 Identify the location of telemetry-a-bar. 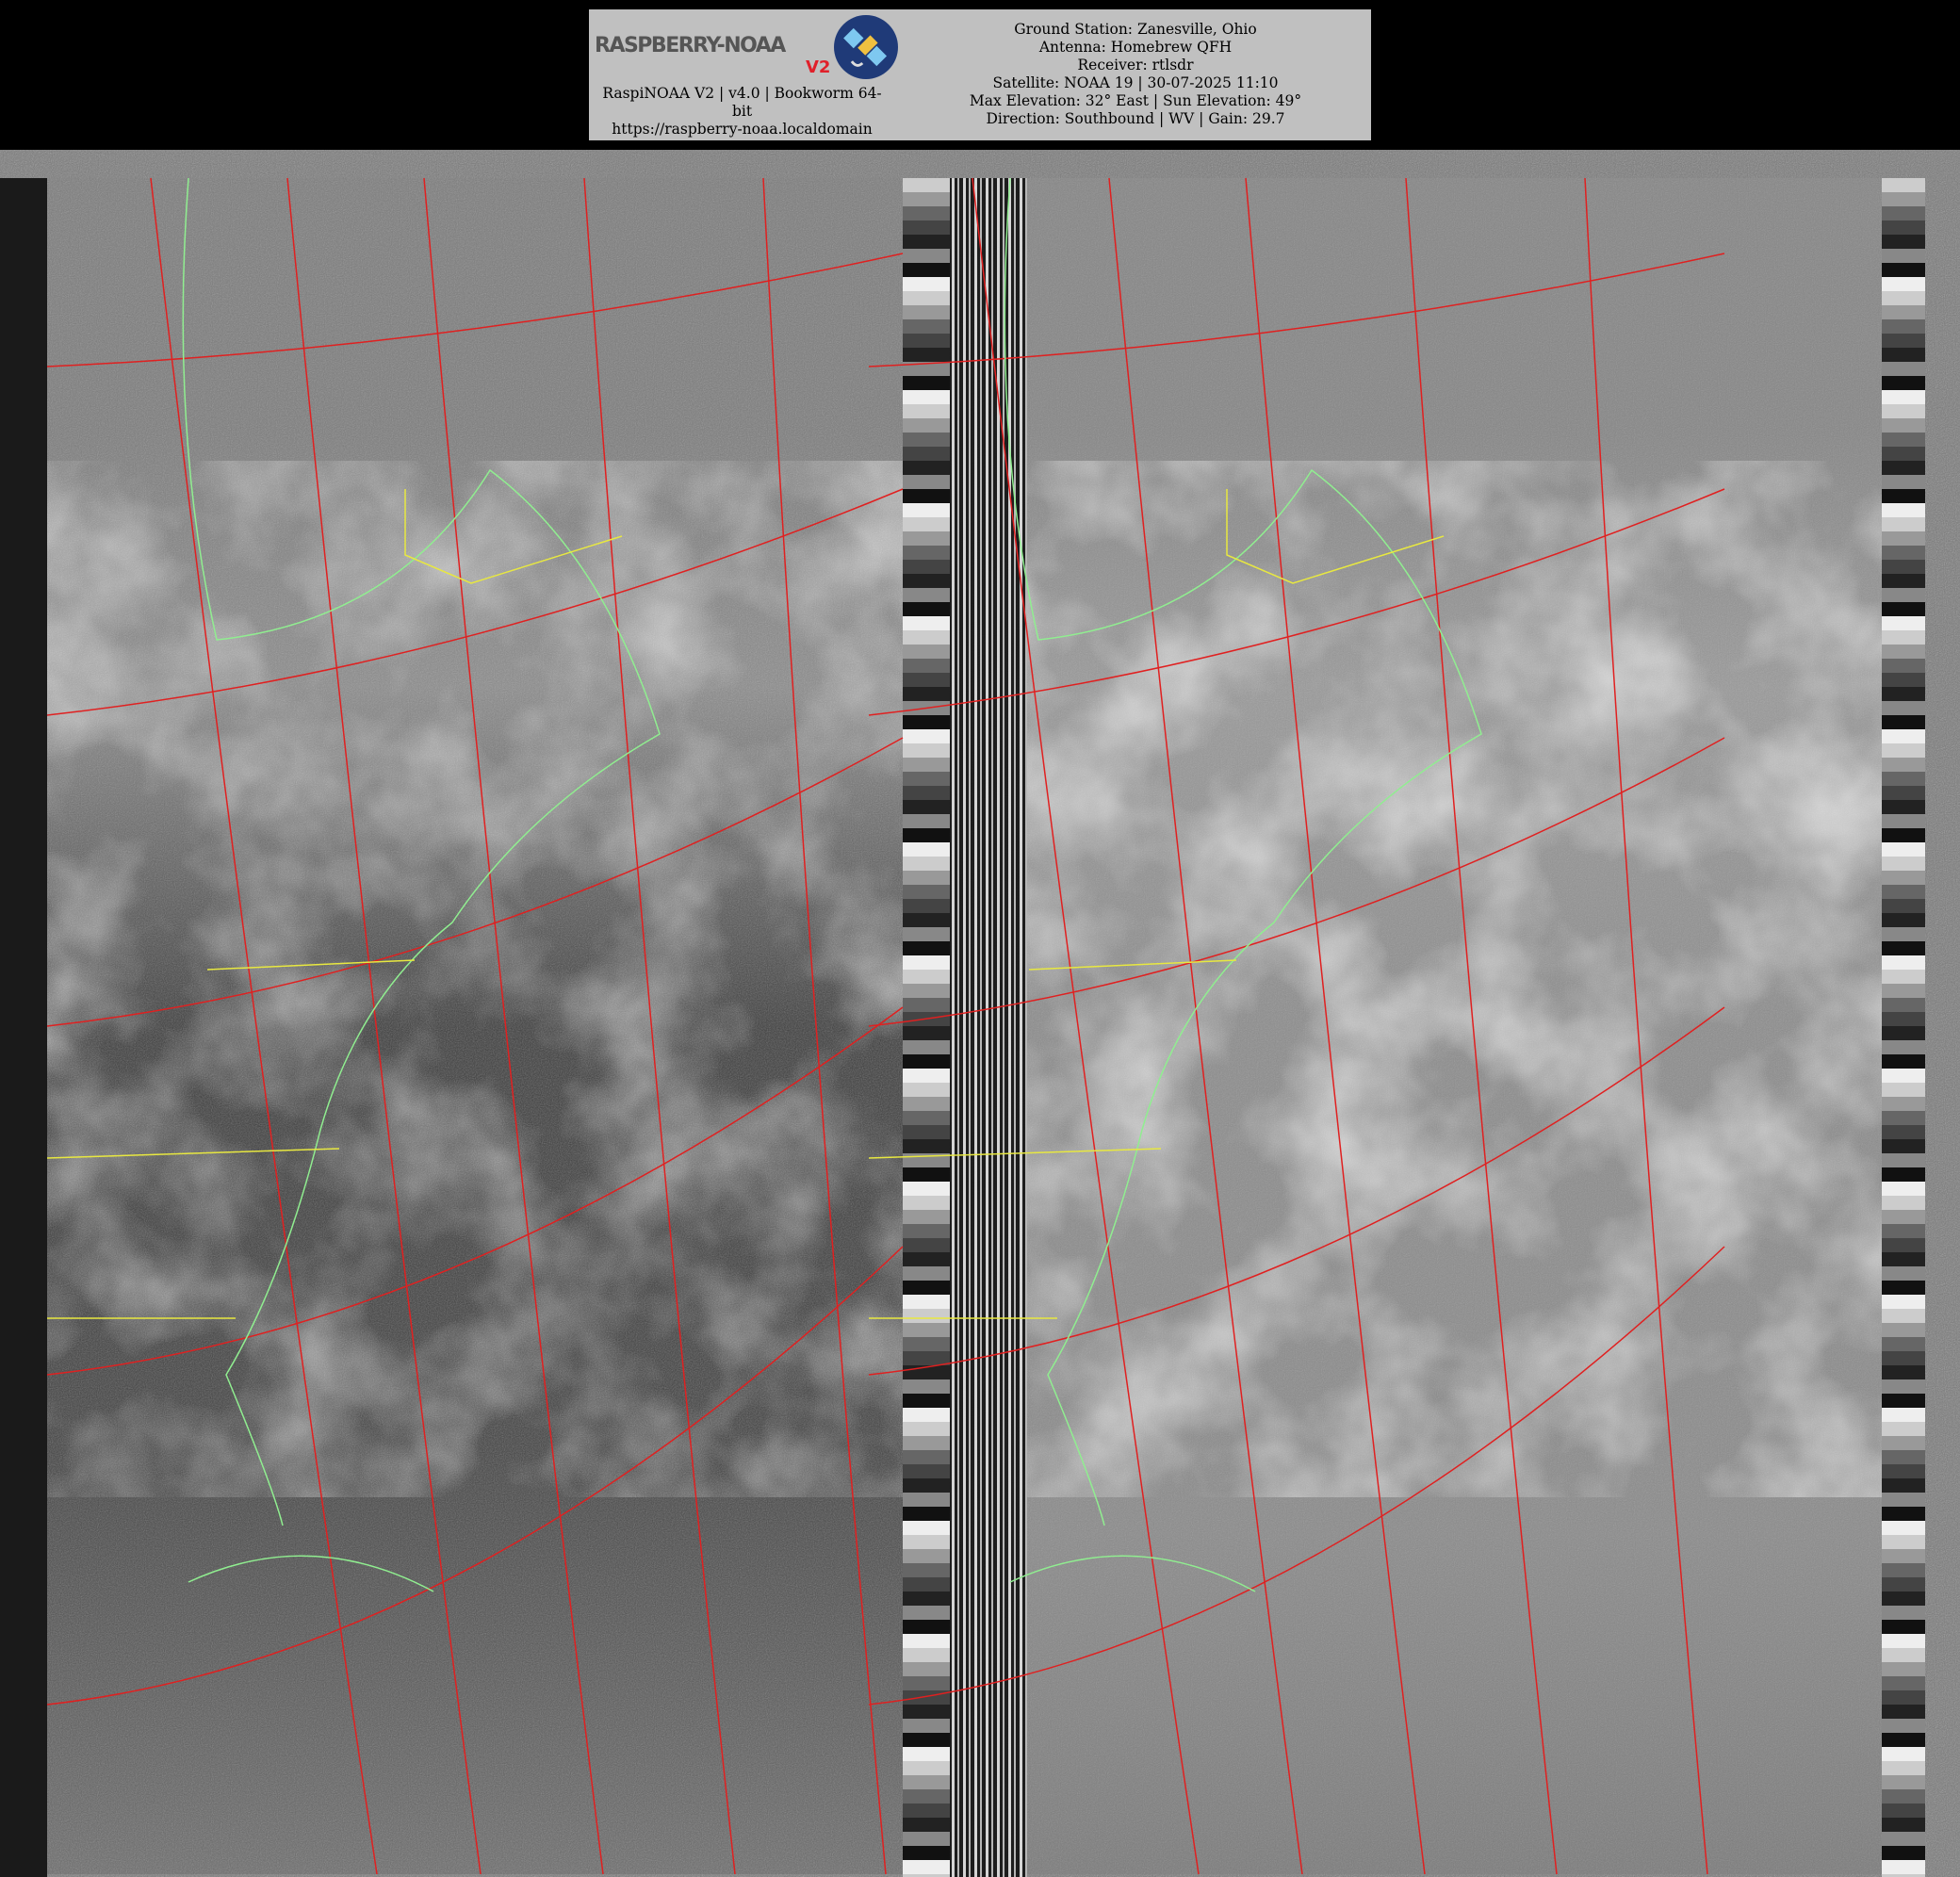
(926, 1027).